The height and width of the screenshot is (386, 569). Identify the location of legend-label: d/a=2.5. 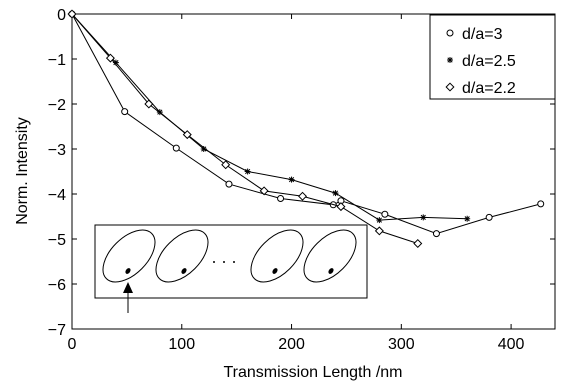
(489, 61).